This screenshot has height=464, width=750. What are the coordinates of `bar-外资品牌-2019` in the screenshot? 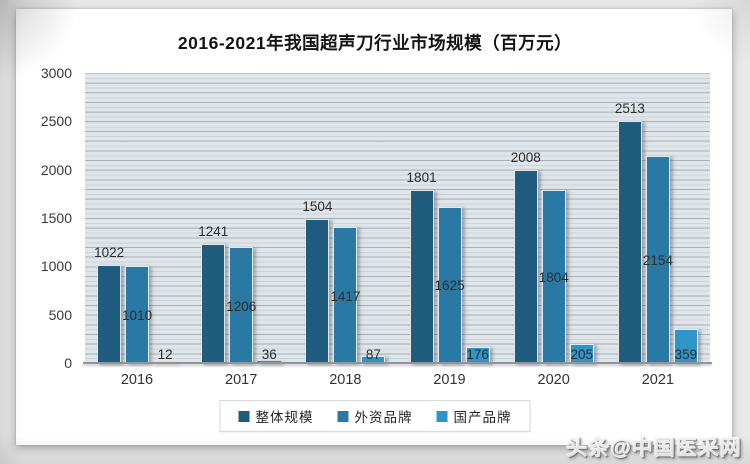 It's located at (449, 285).